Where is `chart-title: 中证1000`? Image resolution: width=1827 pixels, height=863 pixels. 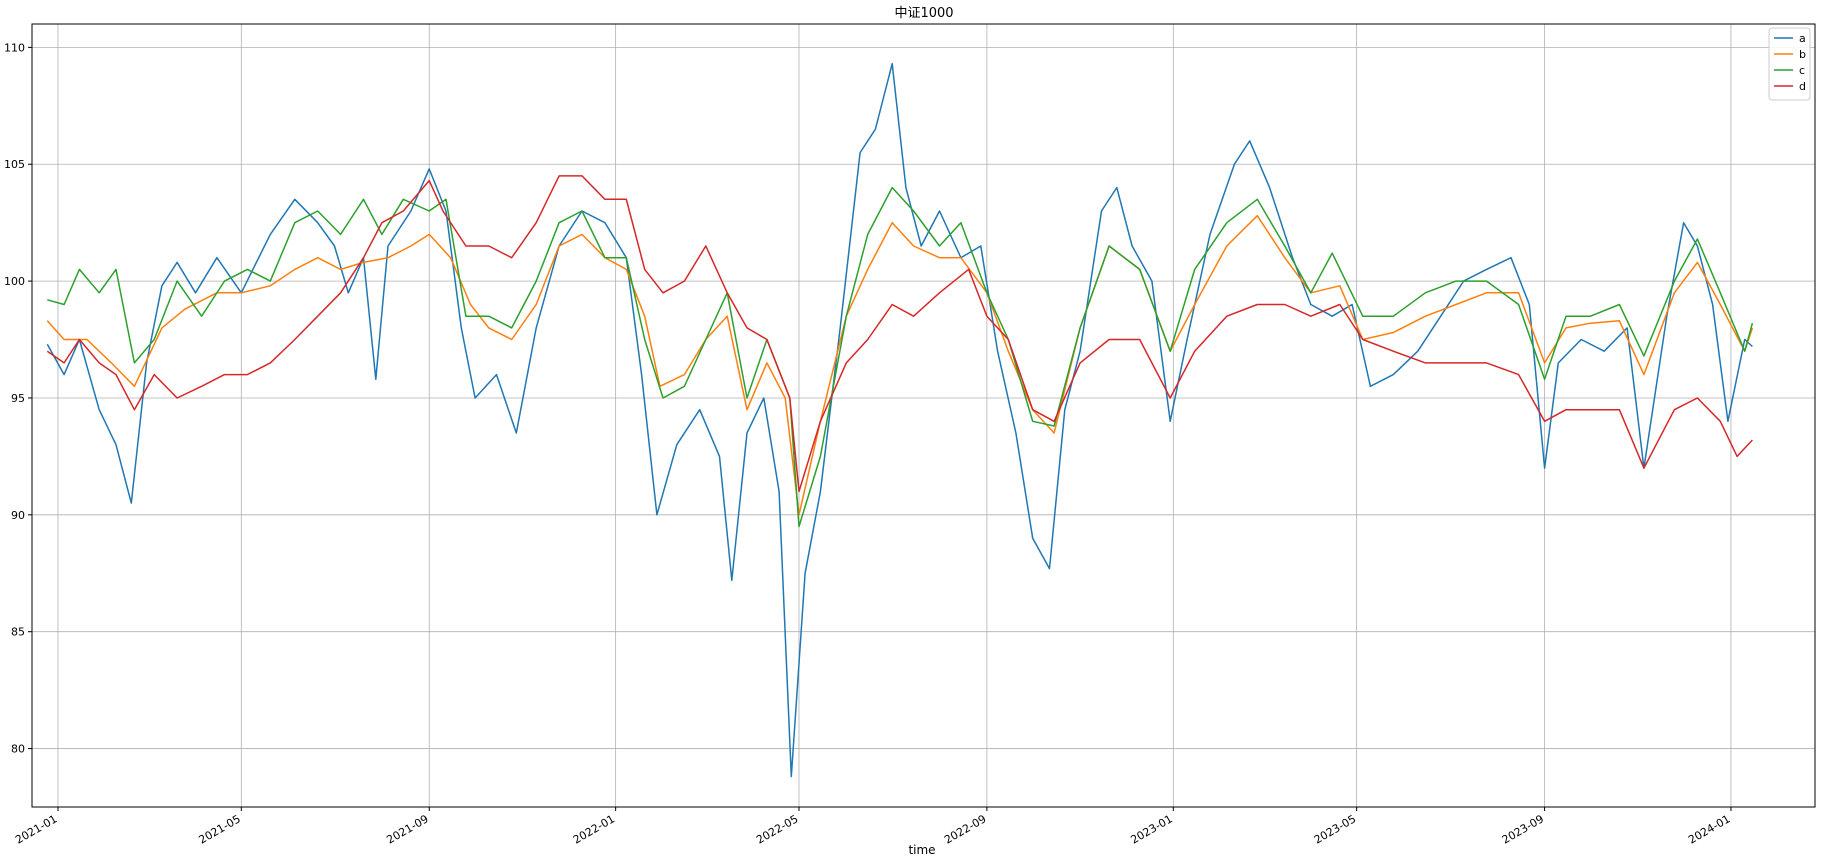 chart-title: 中证1000 is located at coordinates (923, 13).